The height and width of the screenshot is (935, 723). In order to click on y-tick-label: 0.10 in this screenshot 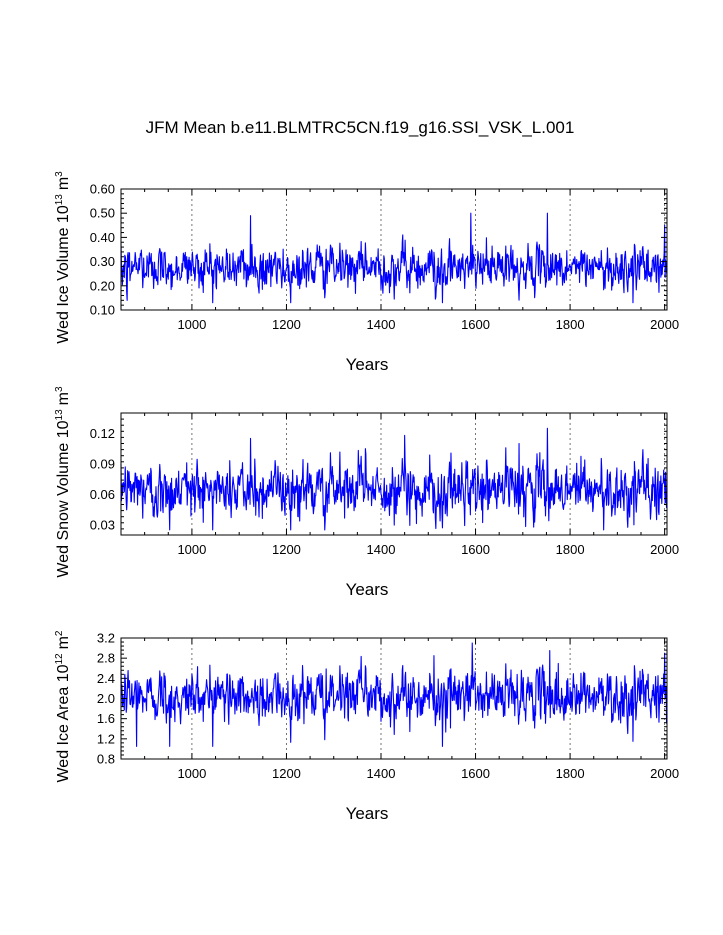, I will do `click(102, 310)`.